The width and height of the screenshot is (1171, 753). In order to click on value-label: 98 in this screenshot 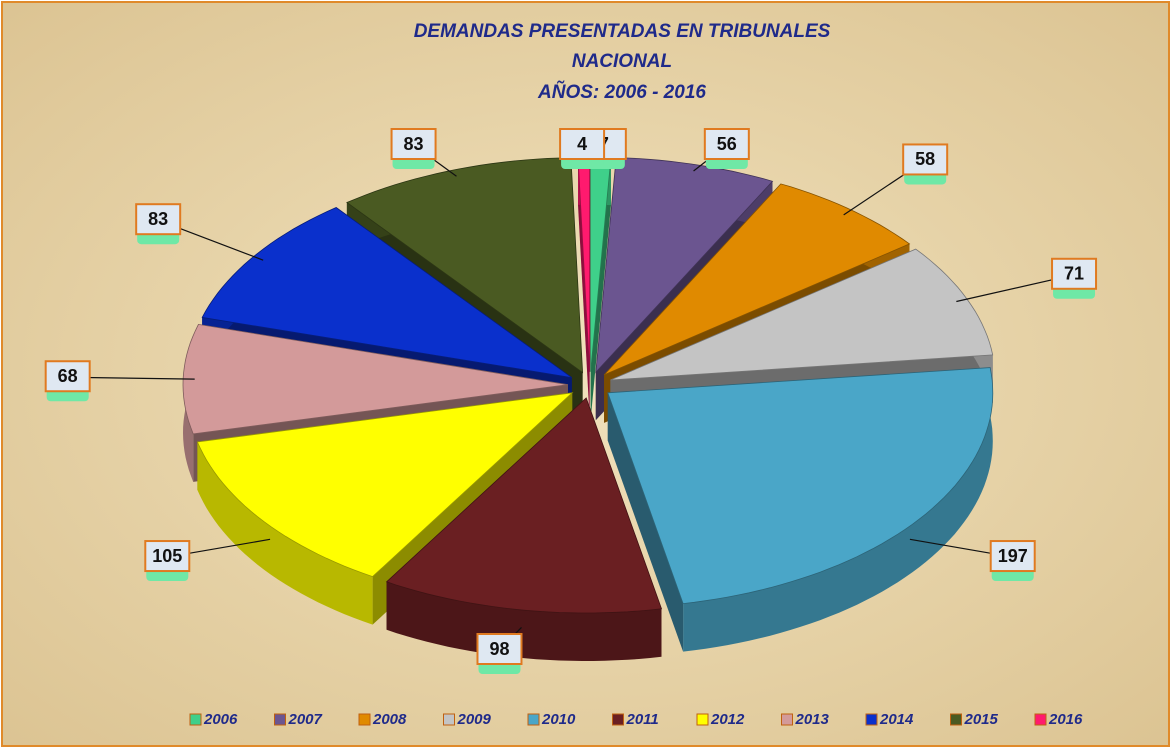, I will do `click(499, 649)`.